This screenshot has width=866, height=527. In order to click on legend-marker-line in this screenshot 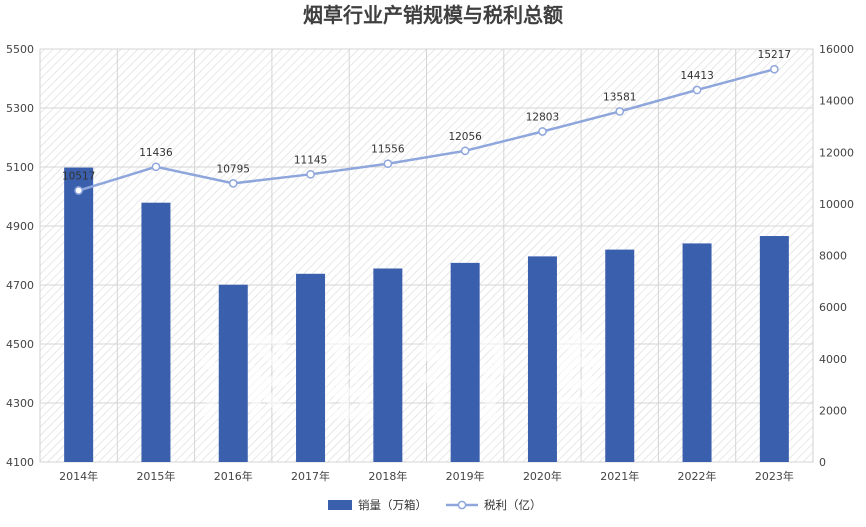, I will do `click(462, 505)`.